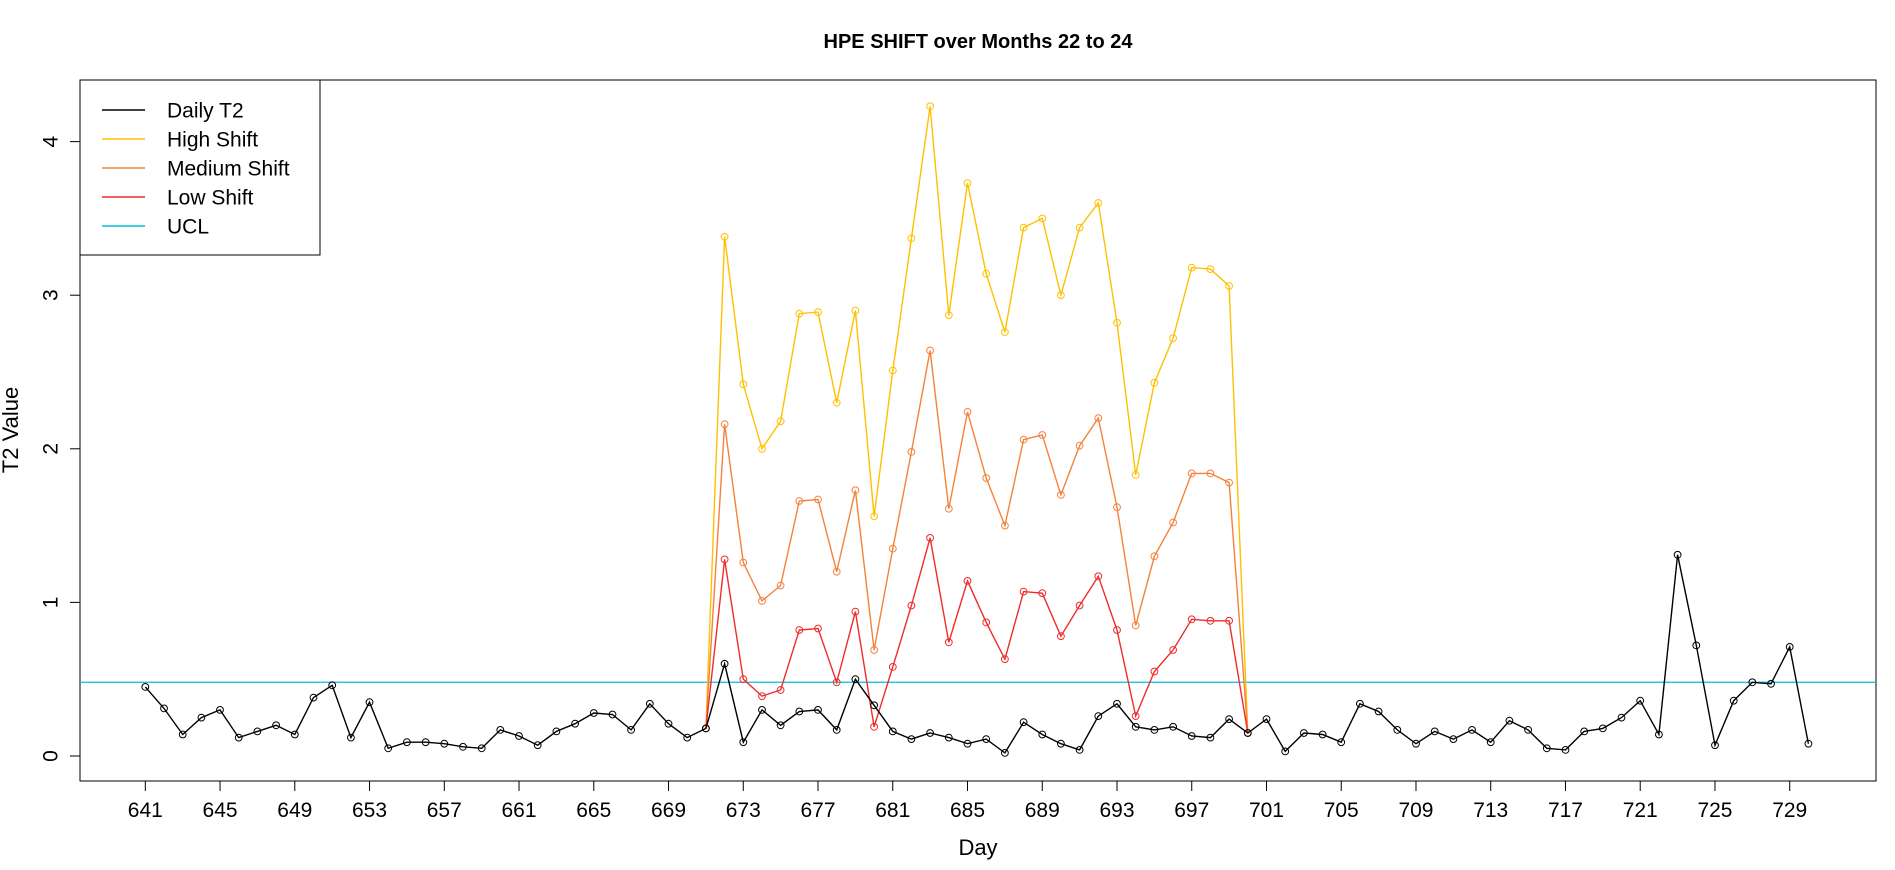  Describe the element at coordinates (50, 756) in the screenshot. I see `y-tick-label: 0` at that location.